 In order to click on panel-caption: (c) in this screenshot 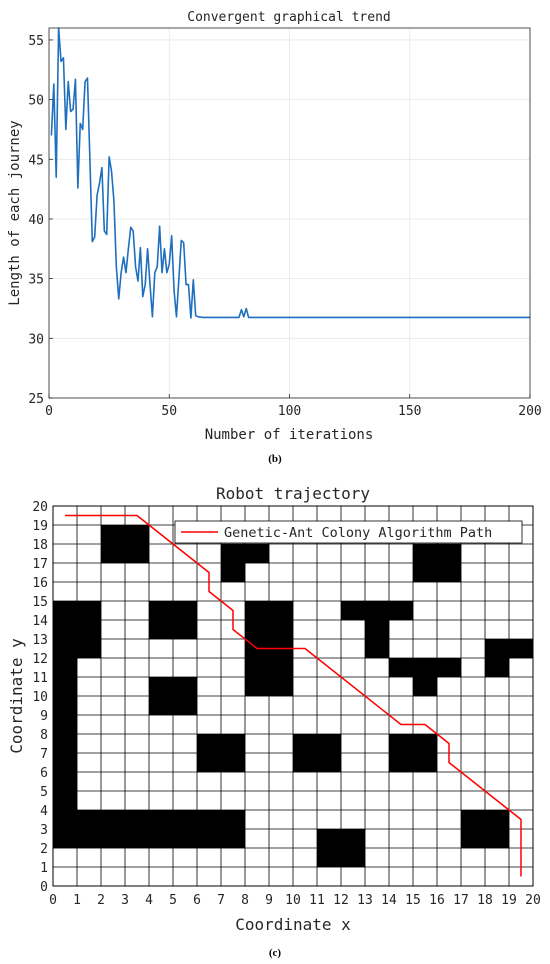, I will do `click(275, 953)`.